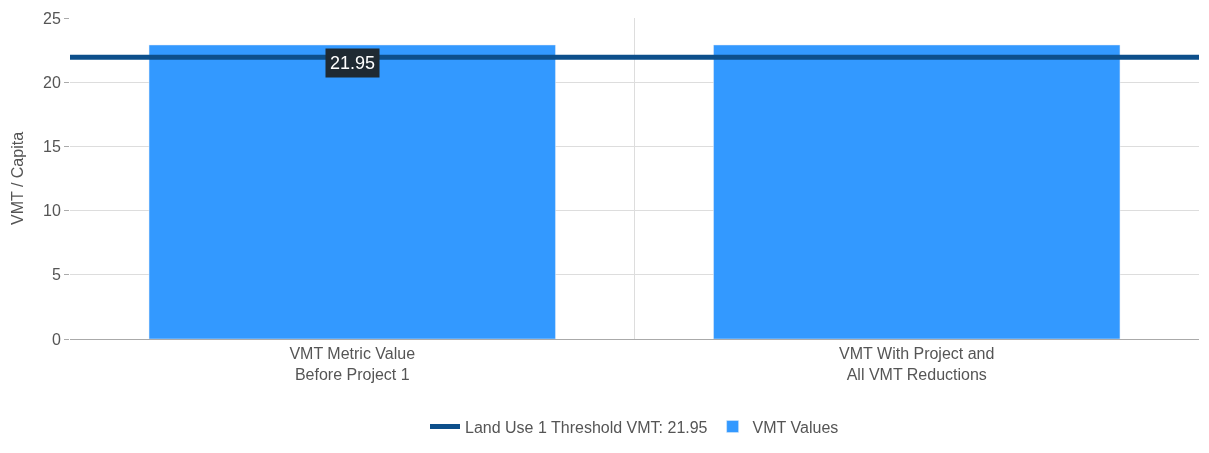 This screenshot has height=453, width=1209. I want to click on legend-label: Land Use 1 Threshold VMT: 21.95, so click(586, 427).